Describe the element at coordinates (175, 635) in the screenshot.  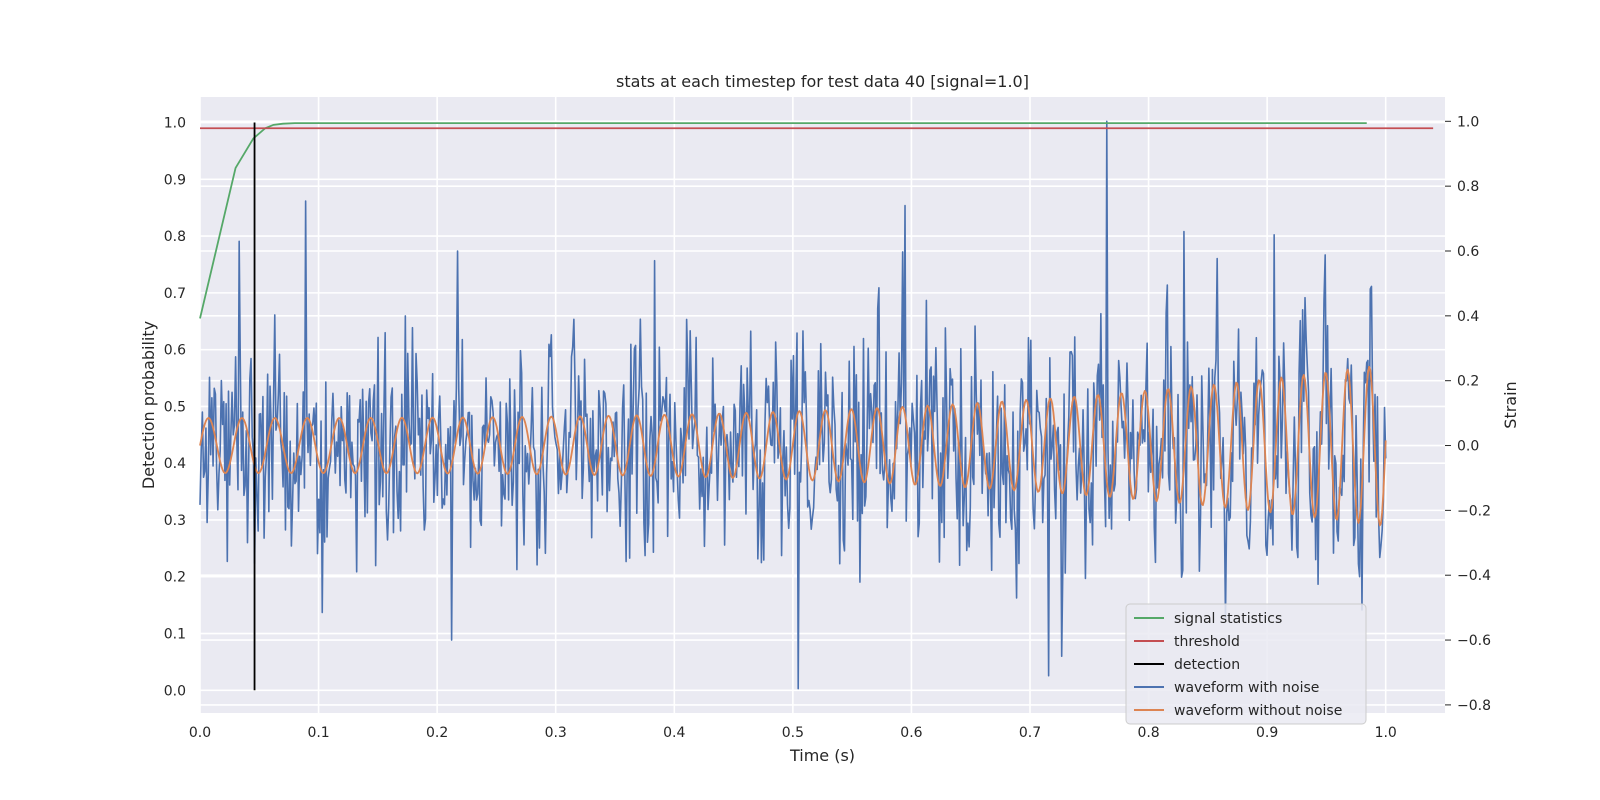
I see `y-left-tick-label: 0.1` at that location.